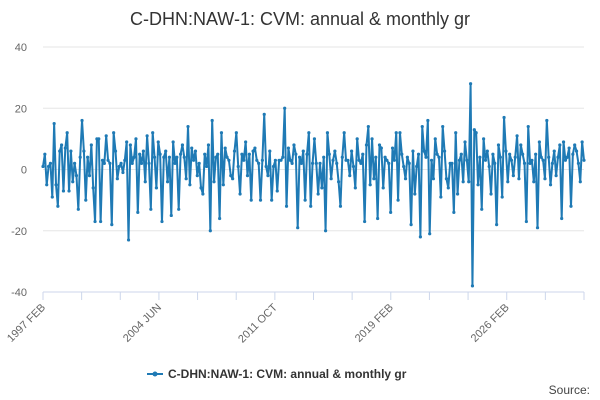  Describe the element at coordinates (287, 374) in the screenshot. I see `legend-label: C-DHN:NAW-1: CVM: annual & monthly gr` at that location.